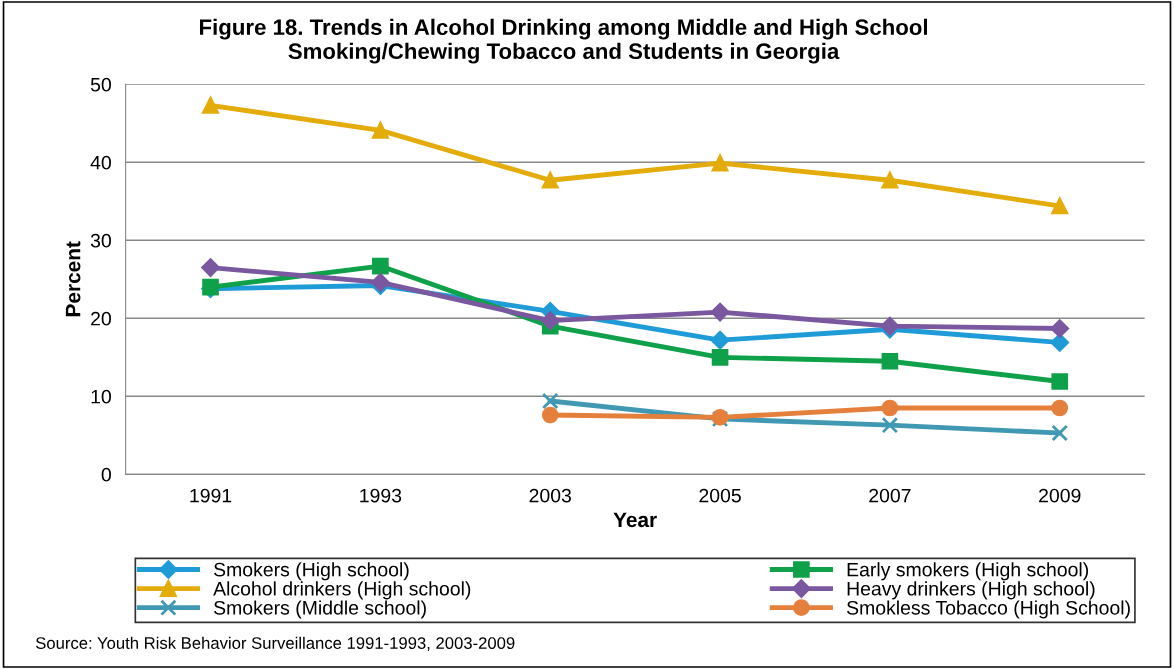  What do you see at coordinates (73, 279) in the screenshot?
I see `y-axis-title: Percent` at bounding box center [73, 279].